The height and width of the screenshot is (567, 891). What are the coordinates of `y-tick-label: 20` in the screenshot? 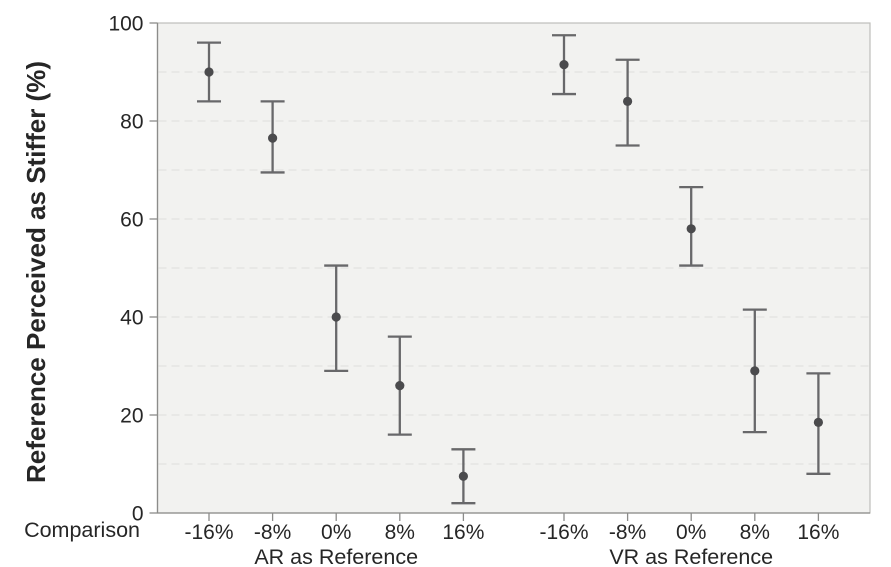 It's located at (131, 416).